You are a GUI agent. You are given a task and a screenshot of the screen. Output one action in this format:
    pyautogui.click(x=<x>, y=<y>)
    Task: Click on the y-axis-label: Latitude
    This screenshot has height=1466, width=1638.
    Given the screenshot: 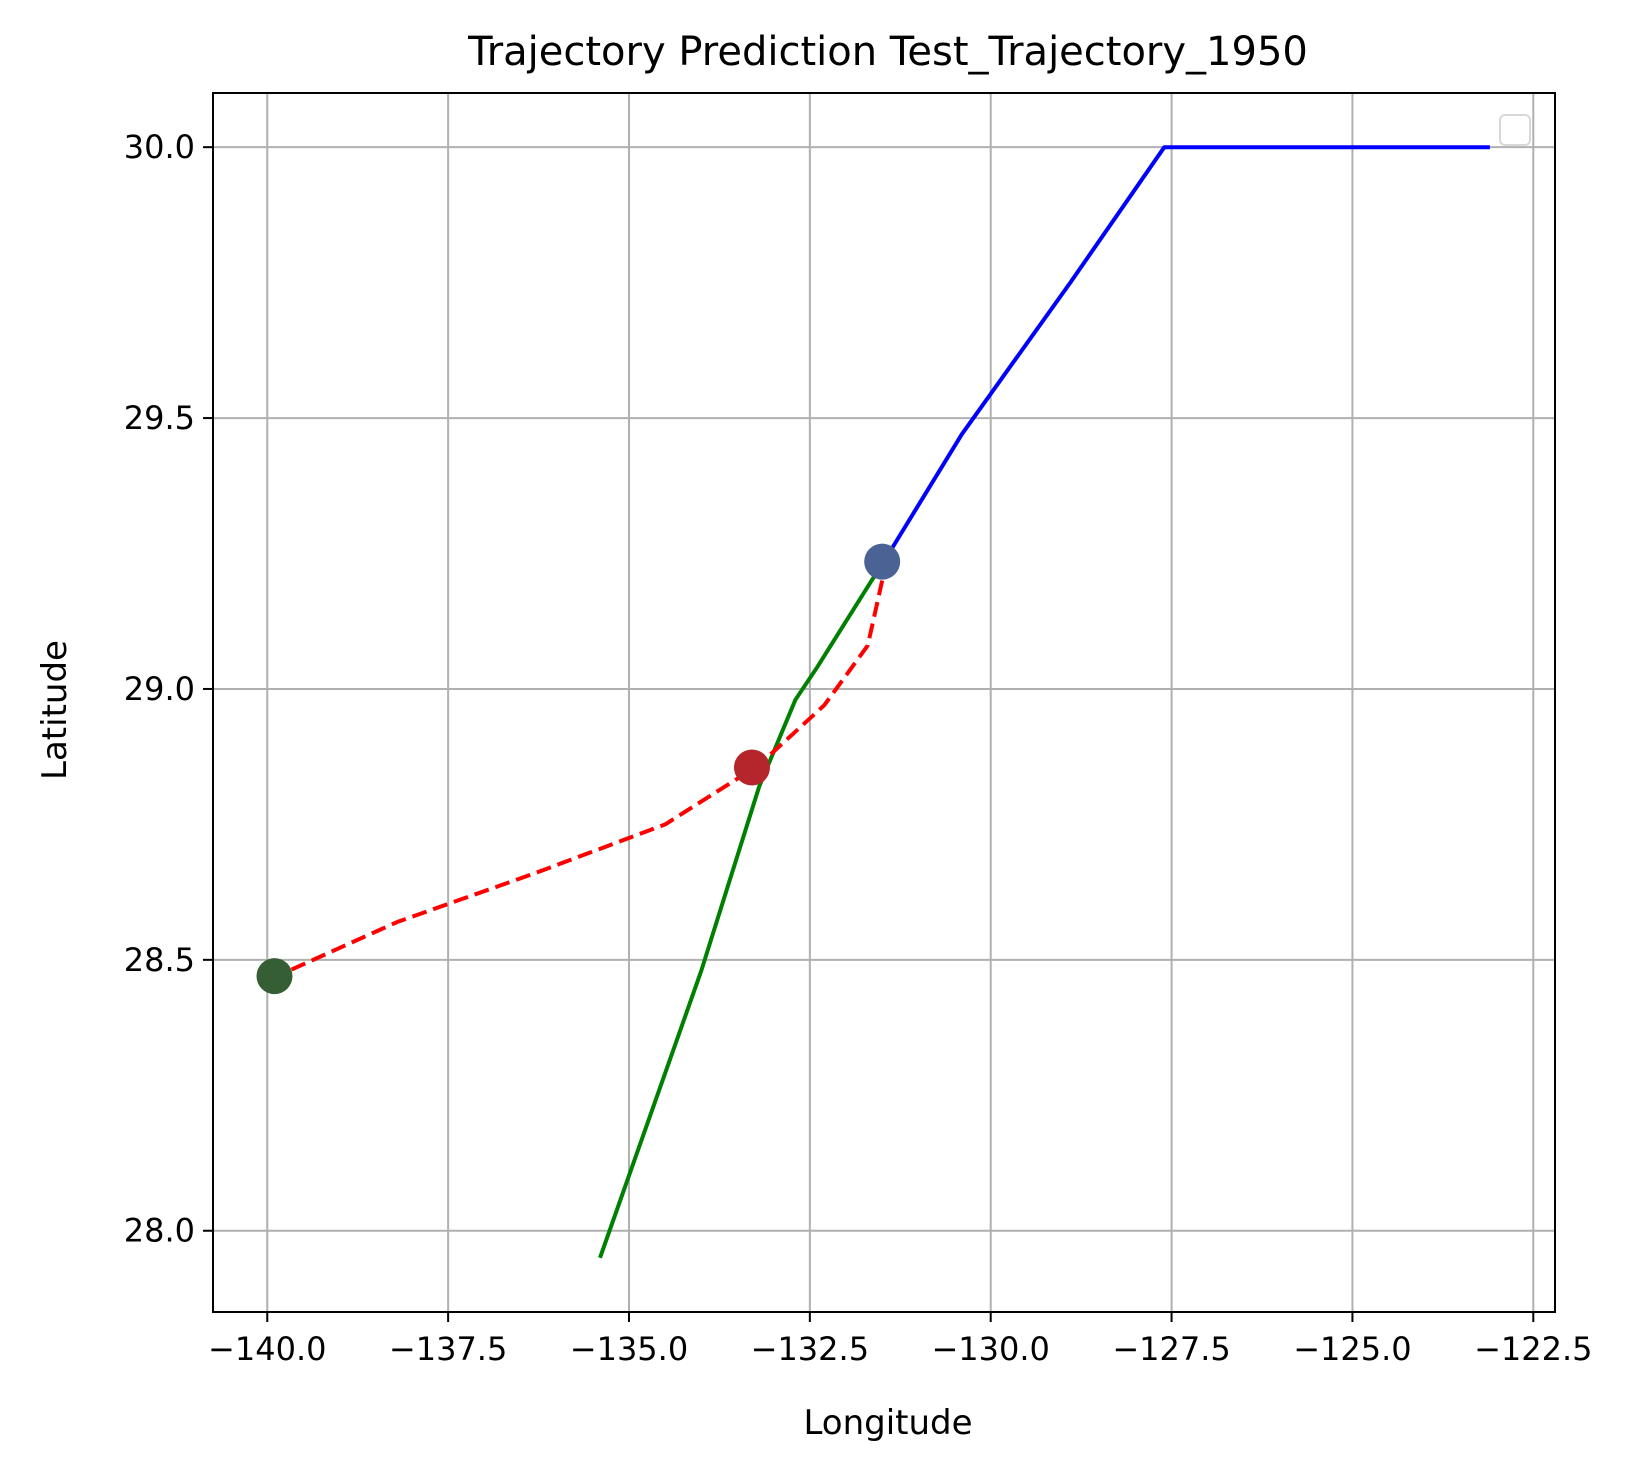 What is the action you would take?
    pyautogui.click(x=55, y=710)
    